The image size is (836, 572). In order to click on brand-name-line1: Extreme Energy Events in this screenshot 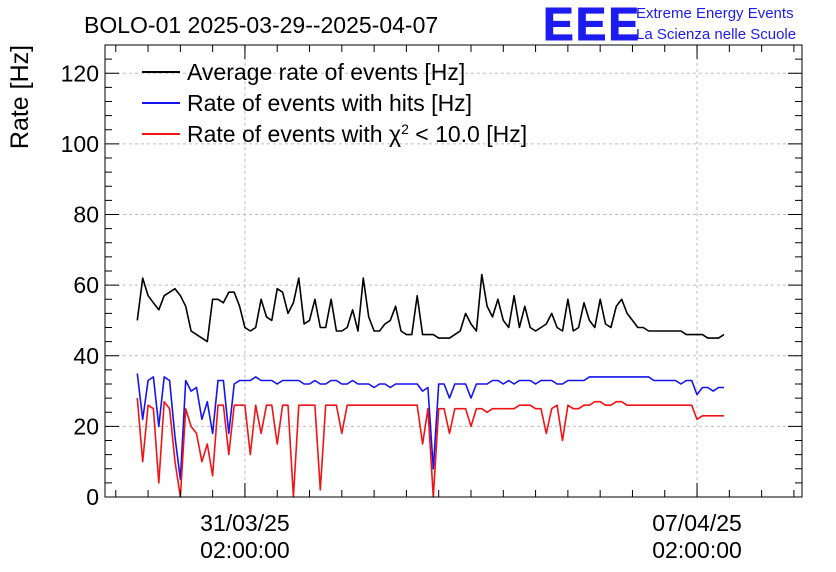, I will do `click(715, 13)`.